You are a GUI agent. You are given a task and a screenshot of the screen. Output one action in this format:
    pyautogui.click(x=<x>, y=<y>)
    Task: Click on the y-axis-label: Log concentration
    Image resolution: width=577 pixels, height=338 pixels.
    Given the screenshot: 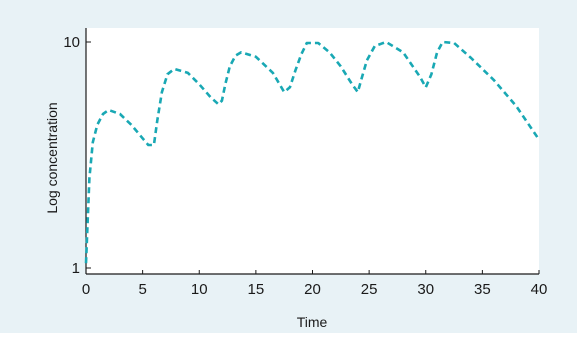 What is the action you would take?
    pyautogui.click(x=52, y=157)
    